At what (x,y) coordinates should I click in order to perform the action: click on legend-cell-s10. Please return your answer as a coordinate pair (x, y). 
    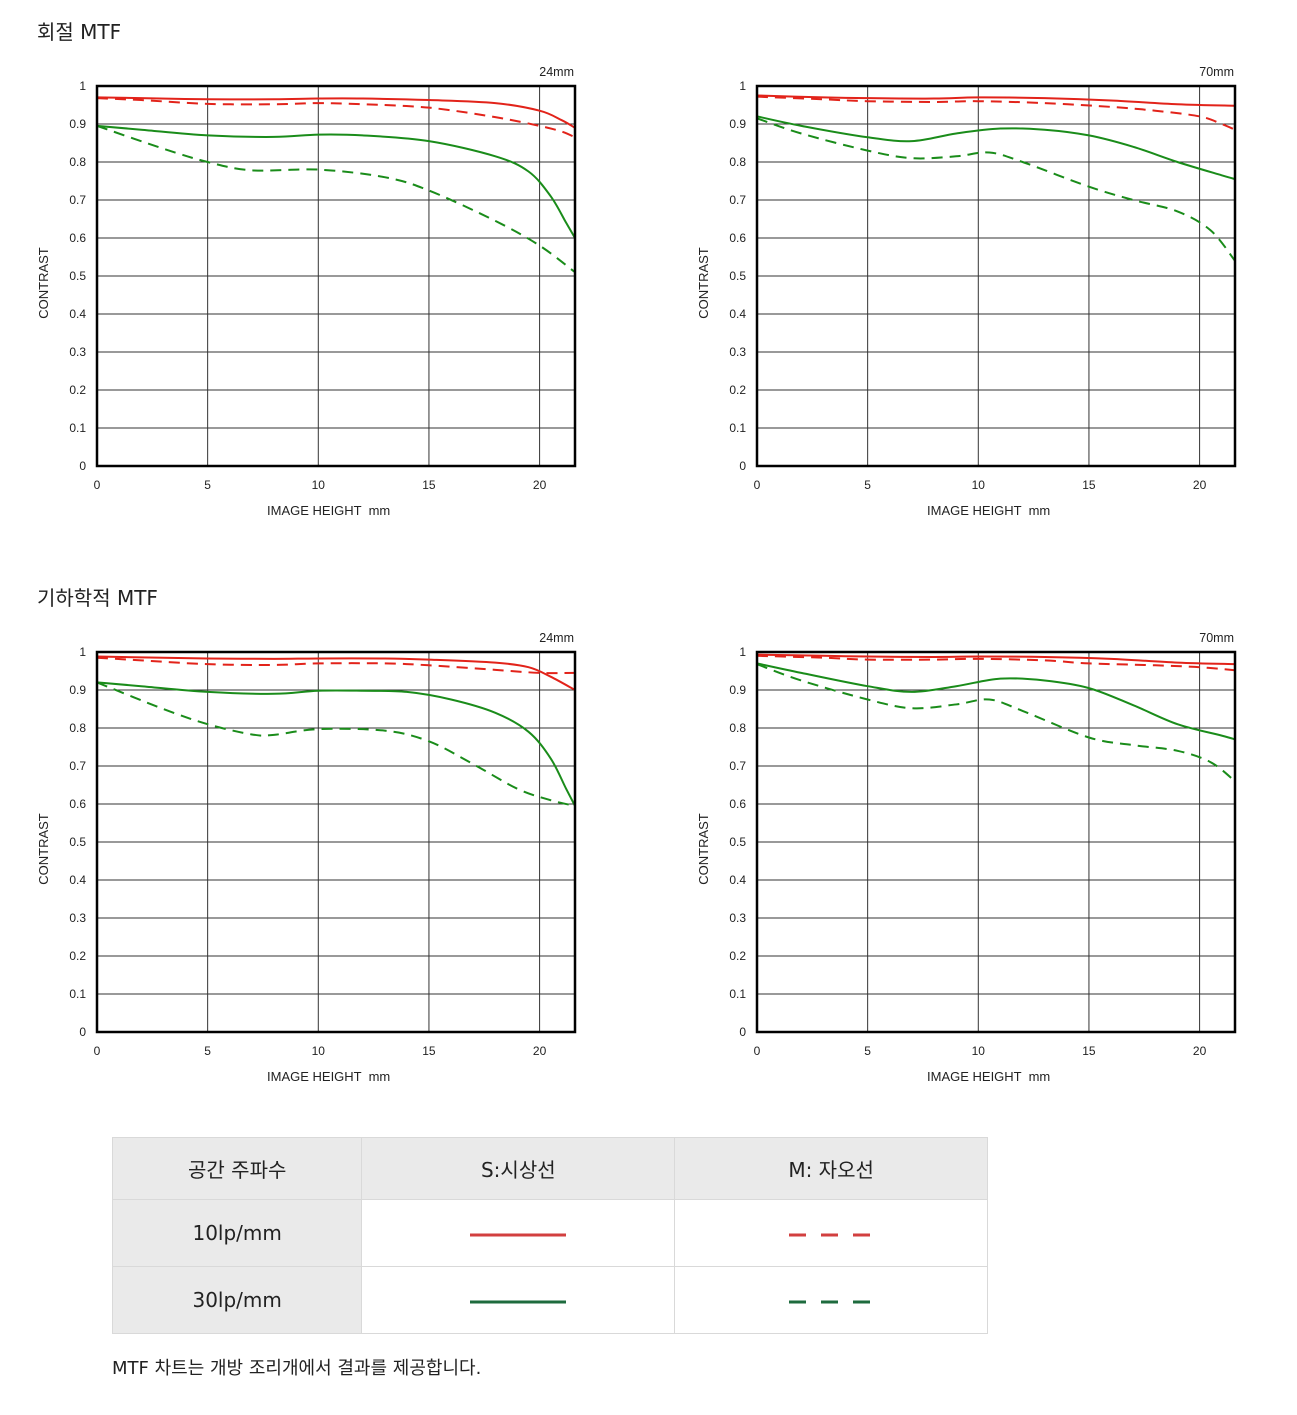
    Looking at the image, I should click on (518, 1233).